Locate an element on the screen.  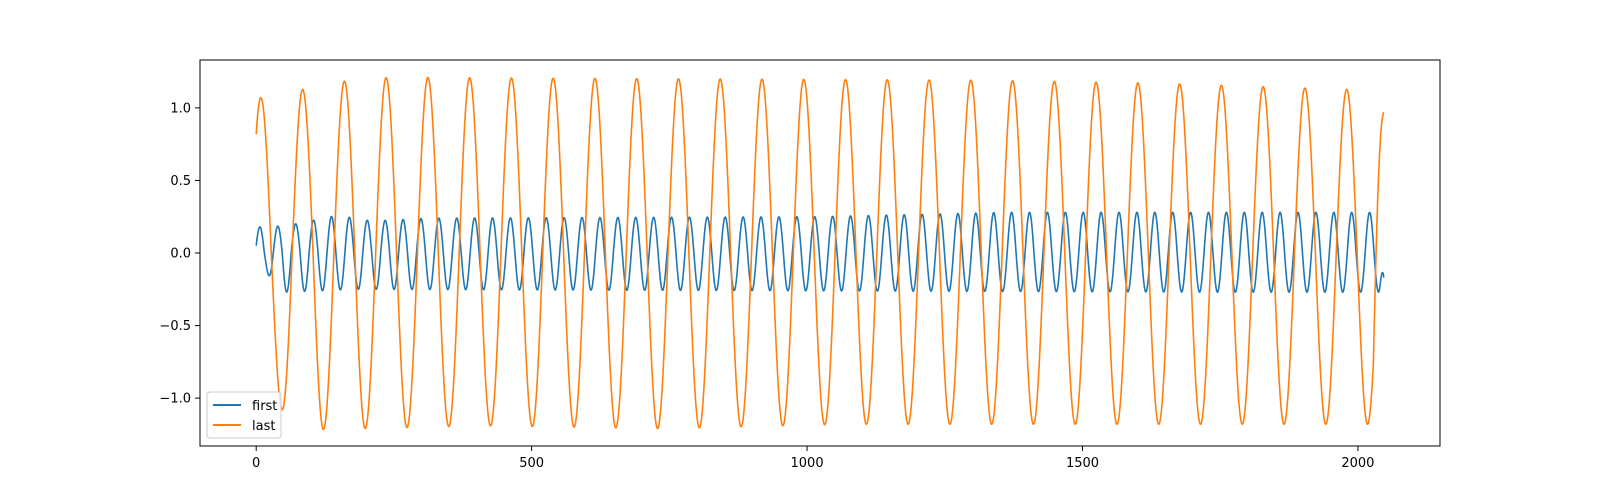
y-tick-label: 1.0 is located at coordinates (180, 108).